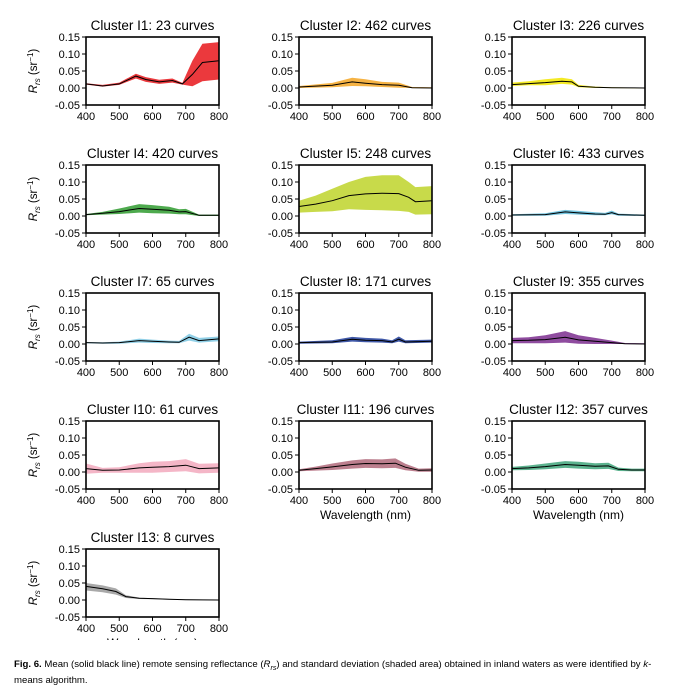 The image size is (691, 700). Describe the element at coordinates (153, 25) in the screenshot. I see `panel-title: Cluster I1: 23 curves` at that location.